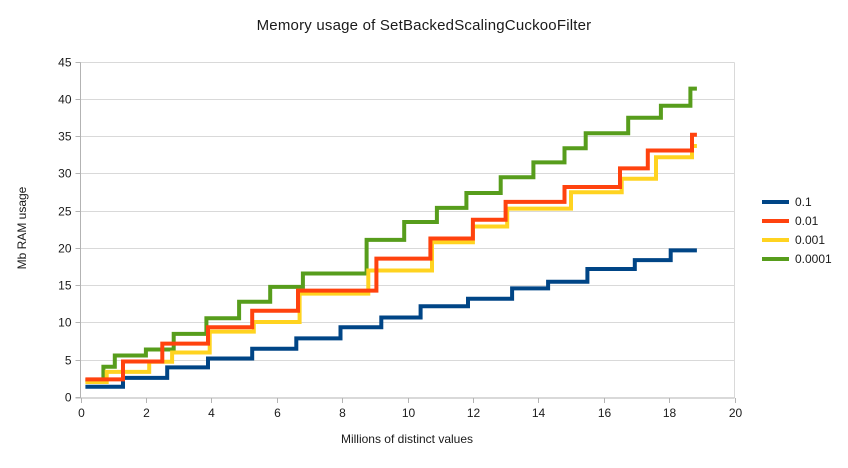  What do you see at coordinates (775, 240) in the screenshot?
I see `legend-swatch-0.001` at bounding box center [775, 240].